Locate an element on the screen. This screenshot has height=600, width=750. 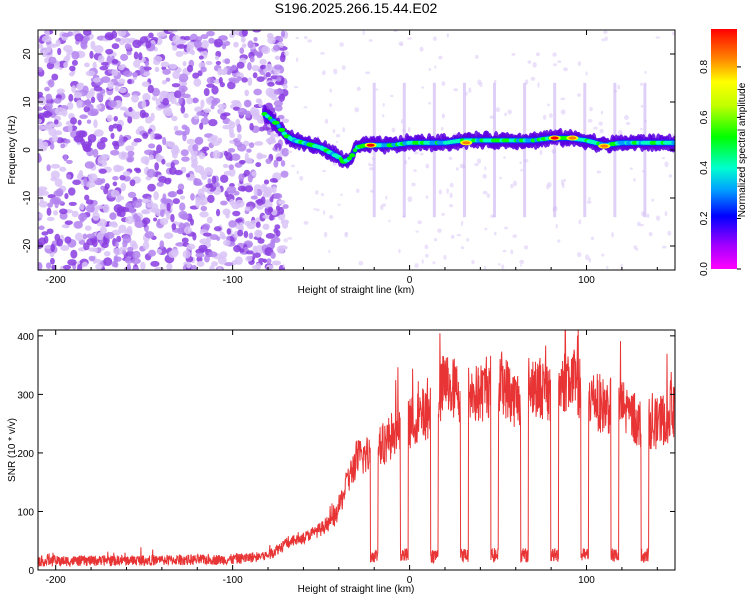
spectrogram-ridge is located at coordinates (468, 136).